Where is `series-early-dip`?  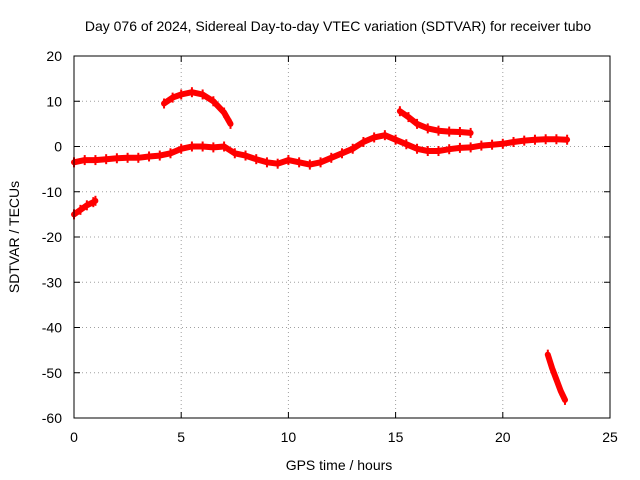
series-early-dip is located at coordinates (85, 207).